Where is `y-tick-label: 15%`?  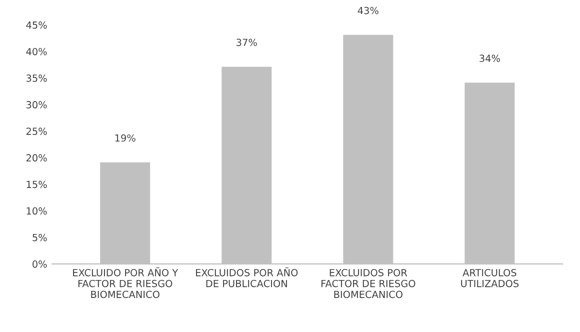
y-tick-label: 15% is located at coordinates (36, 184).